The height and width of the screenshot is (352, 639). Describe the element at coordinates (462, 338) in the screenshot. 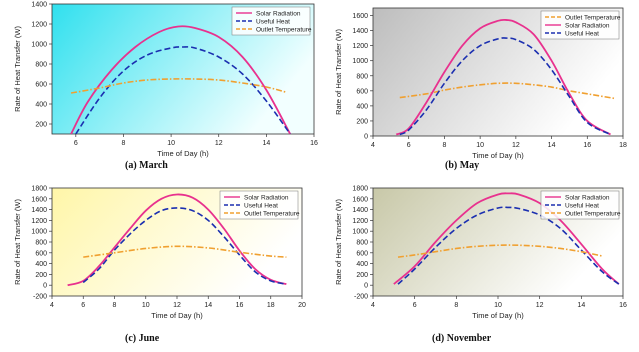

I see `caption-d: (d) November` at that location.